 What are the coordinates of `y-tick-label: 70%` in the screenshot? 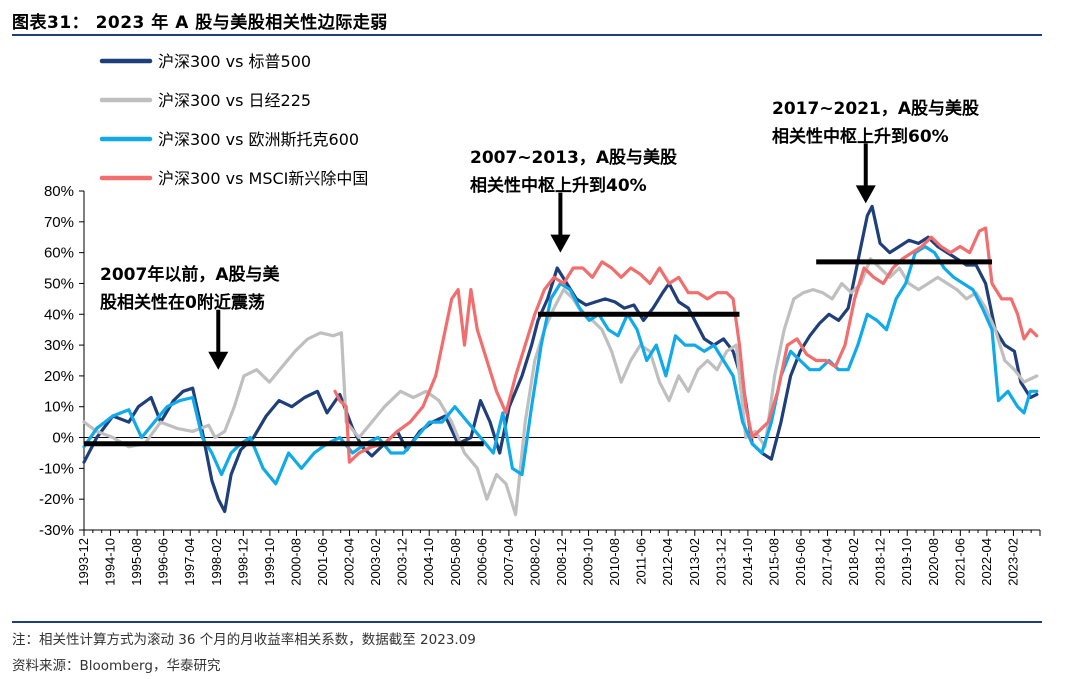 It's located at (59, 222).